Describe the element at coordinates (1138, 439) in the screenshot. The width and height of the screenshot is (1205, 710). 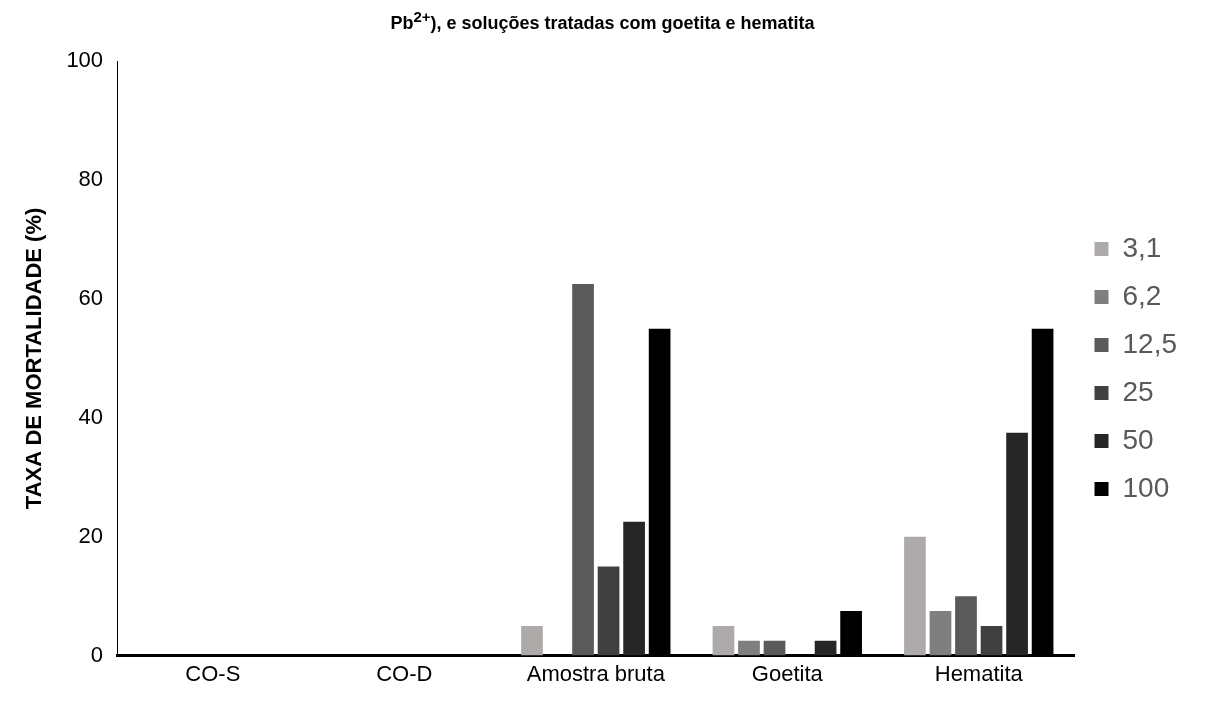
I see `legend-label: 50` at that location.